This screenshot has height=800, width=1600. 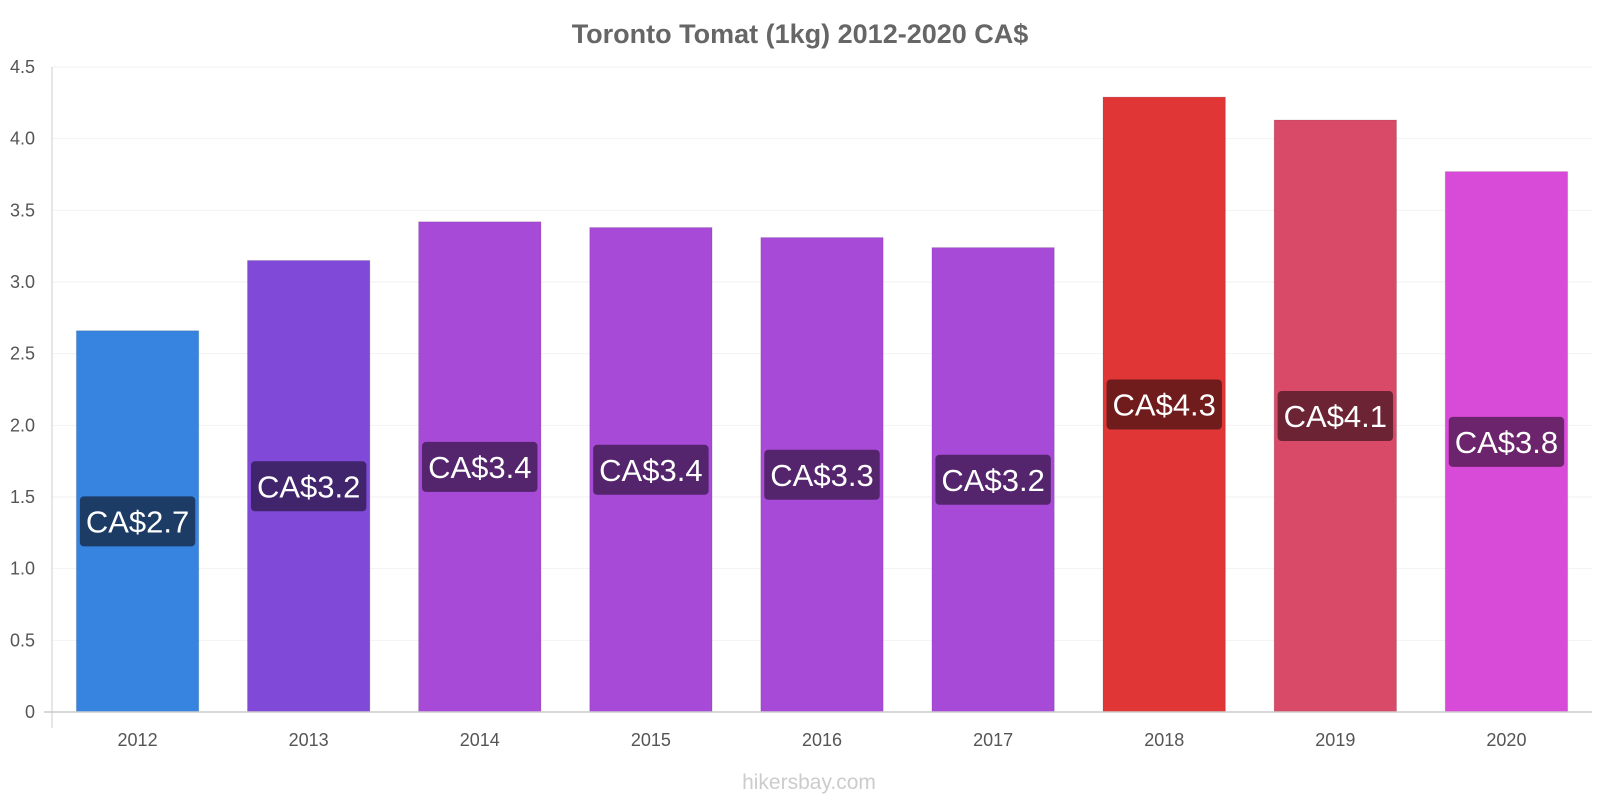 What do you see at coordinates (22, 282) in the screenshot?
I see `y-tick-label: 3.0` at bounding box center [22, 282].